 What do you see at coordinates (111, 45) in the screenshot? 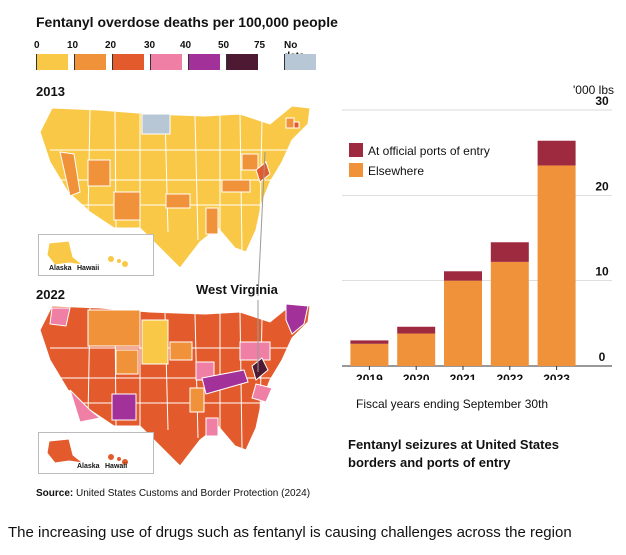
I see `legend-tick: 20` at bounding box center [111, 45].